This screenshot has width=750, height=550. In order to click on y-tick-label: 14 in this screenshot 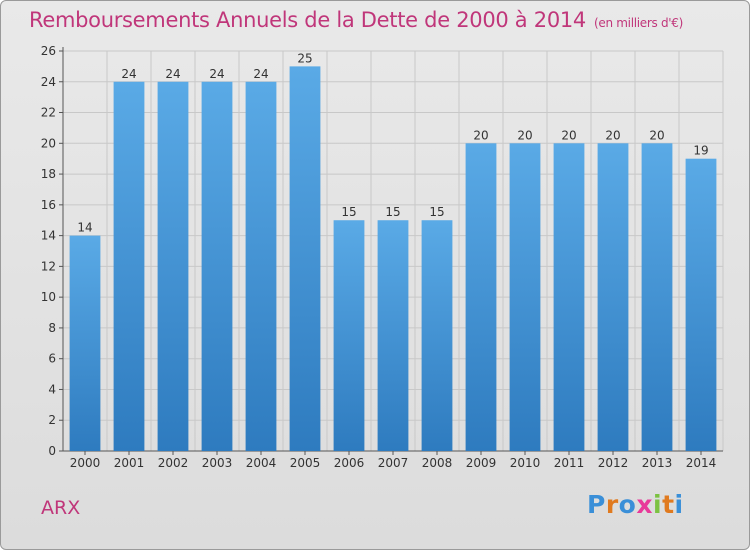, I will do `click(48, 236)`.